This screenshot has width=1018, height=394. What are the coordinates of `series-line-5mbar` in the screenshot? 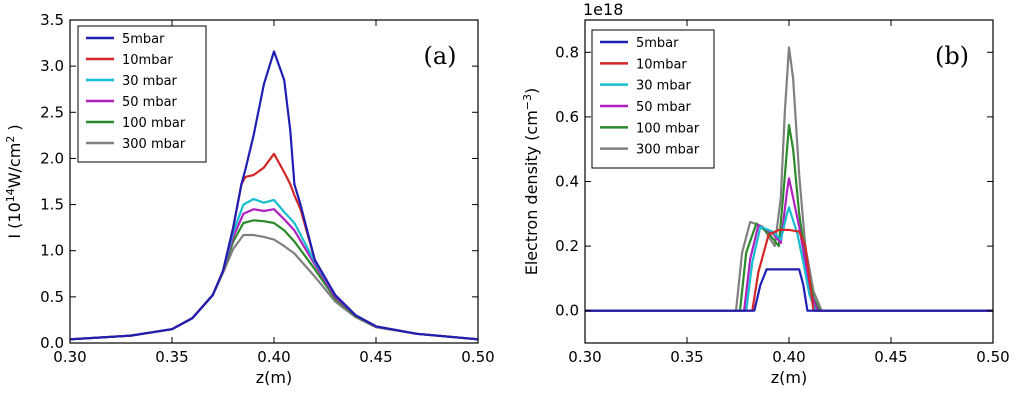 It's located at (789, 290).